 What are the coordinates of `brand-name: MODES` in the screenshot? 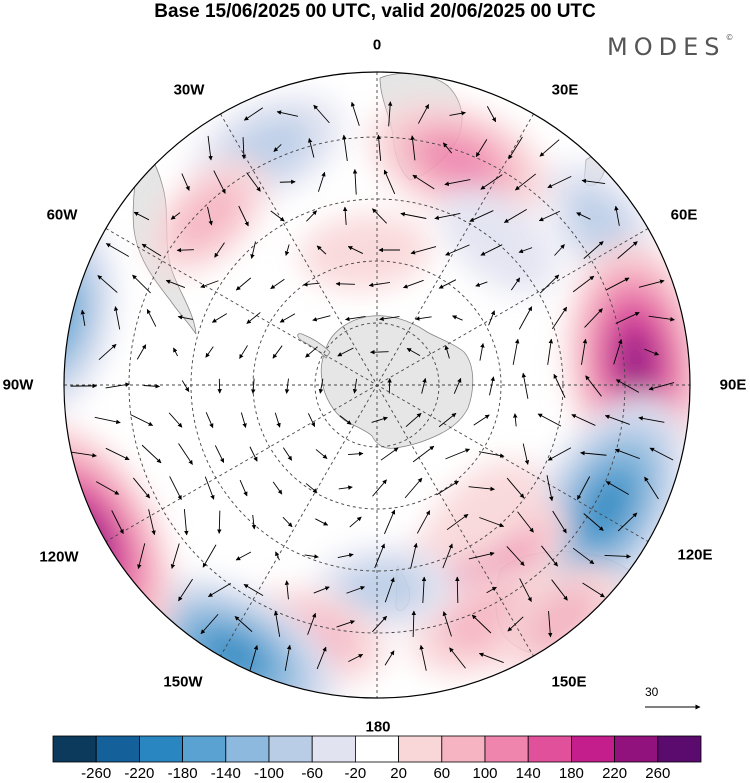 It's located at (666, 47).